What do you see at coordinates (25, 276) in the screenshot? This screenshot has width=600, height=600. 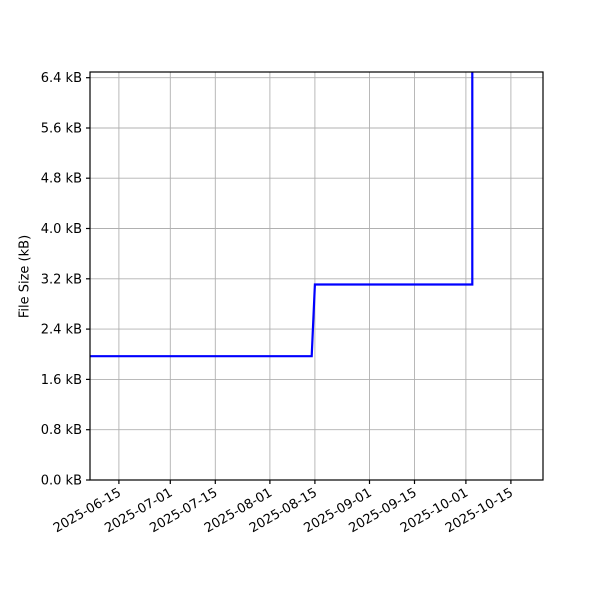 I see `y-axis-label: File Size (kB)` at bounding box center [25, 276].